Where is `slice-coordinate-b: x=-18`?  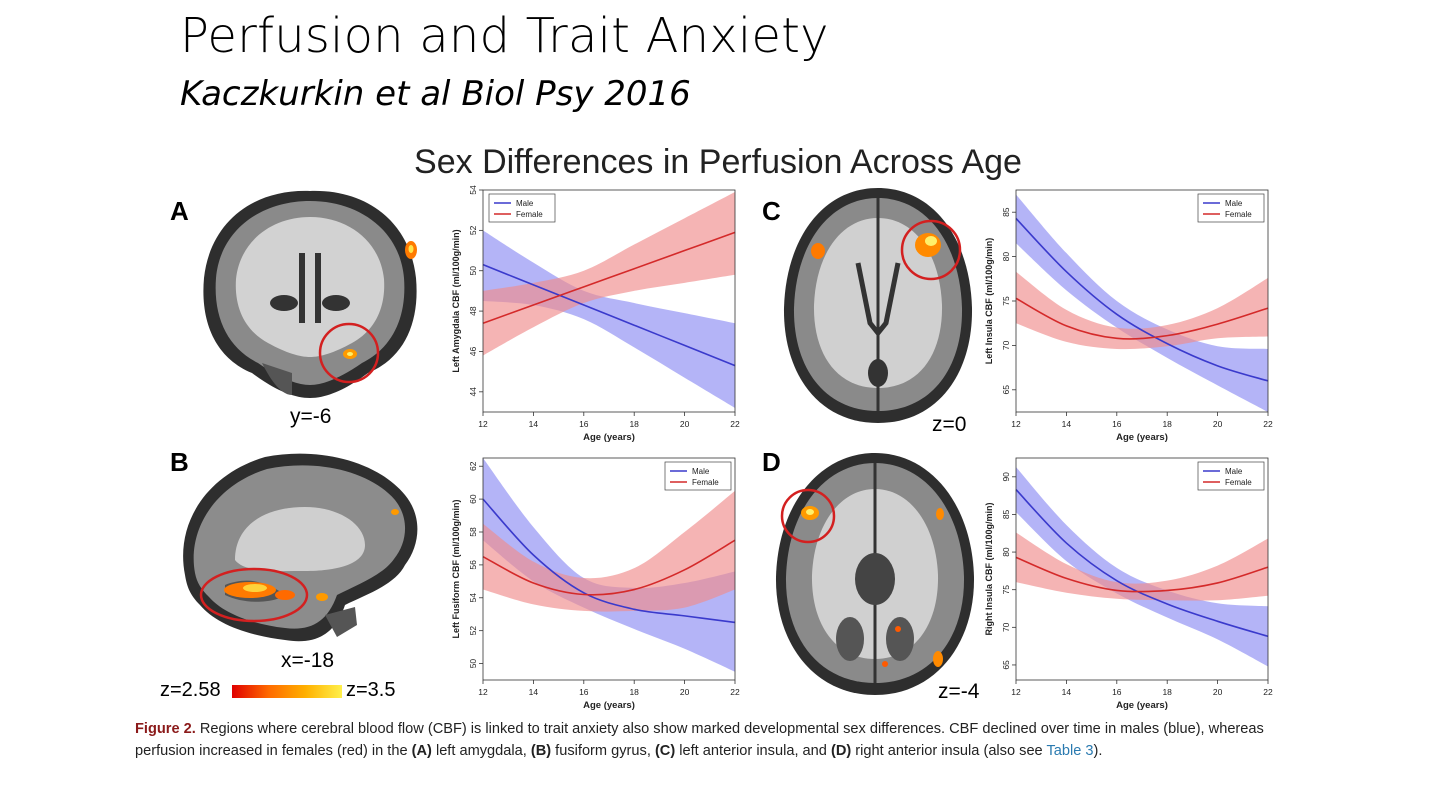
slice-coordinate-b: x=-18 is located at coordinates (308, 660).